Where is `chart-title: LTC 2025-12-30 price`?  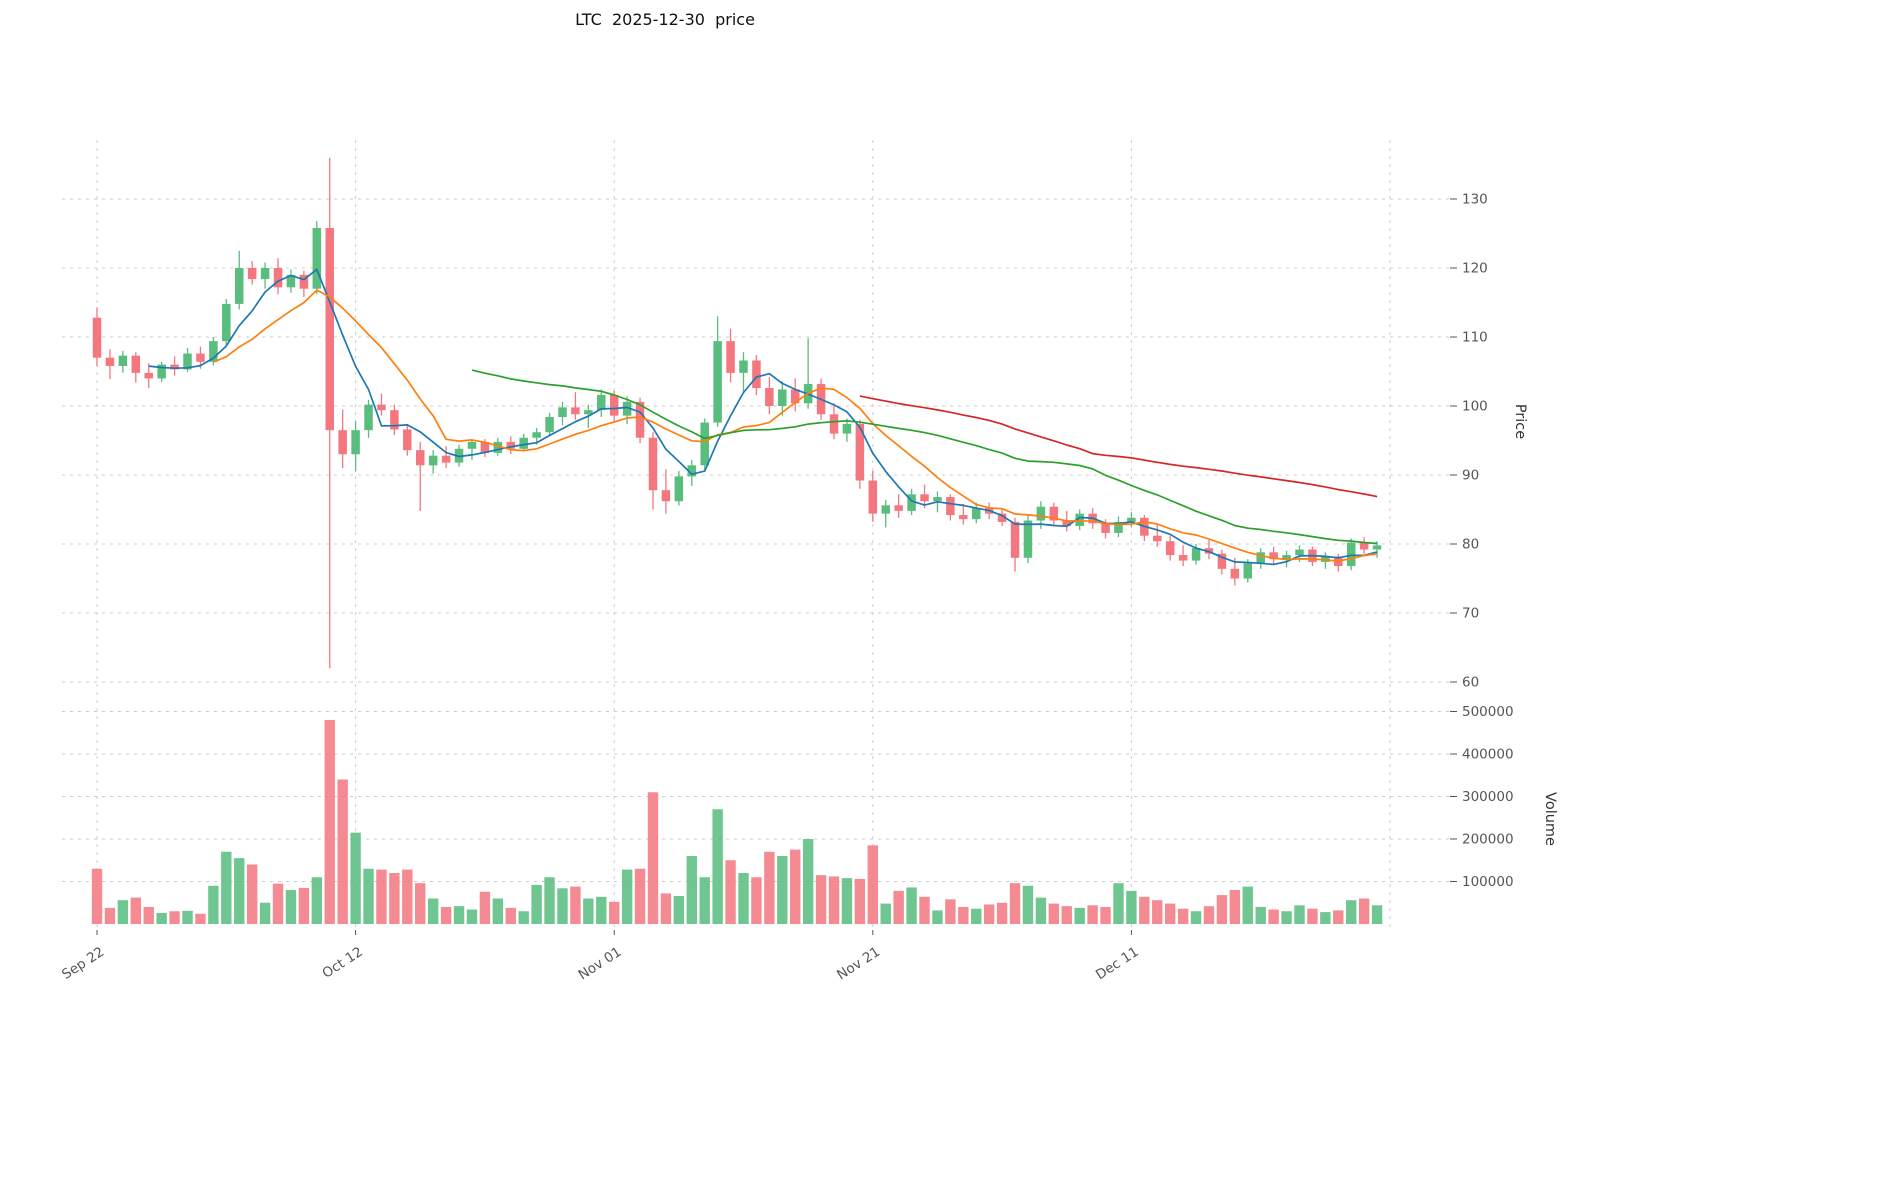
chart-title: LTC 2025-12-30 price is located at coordinates (665, 19).